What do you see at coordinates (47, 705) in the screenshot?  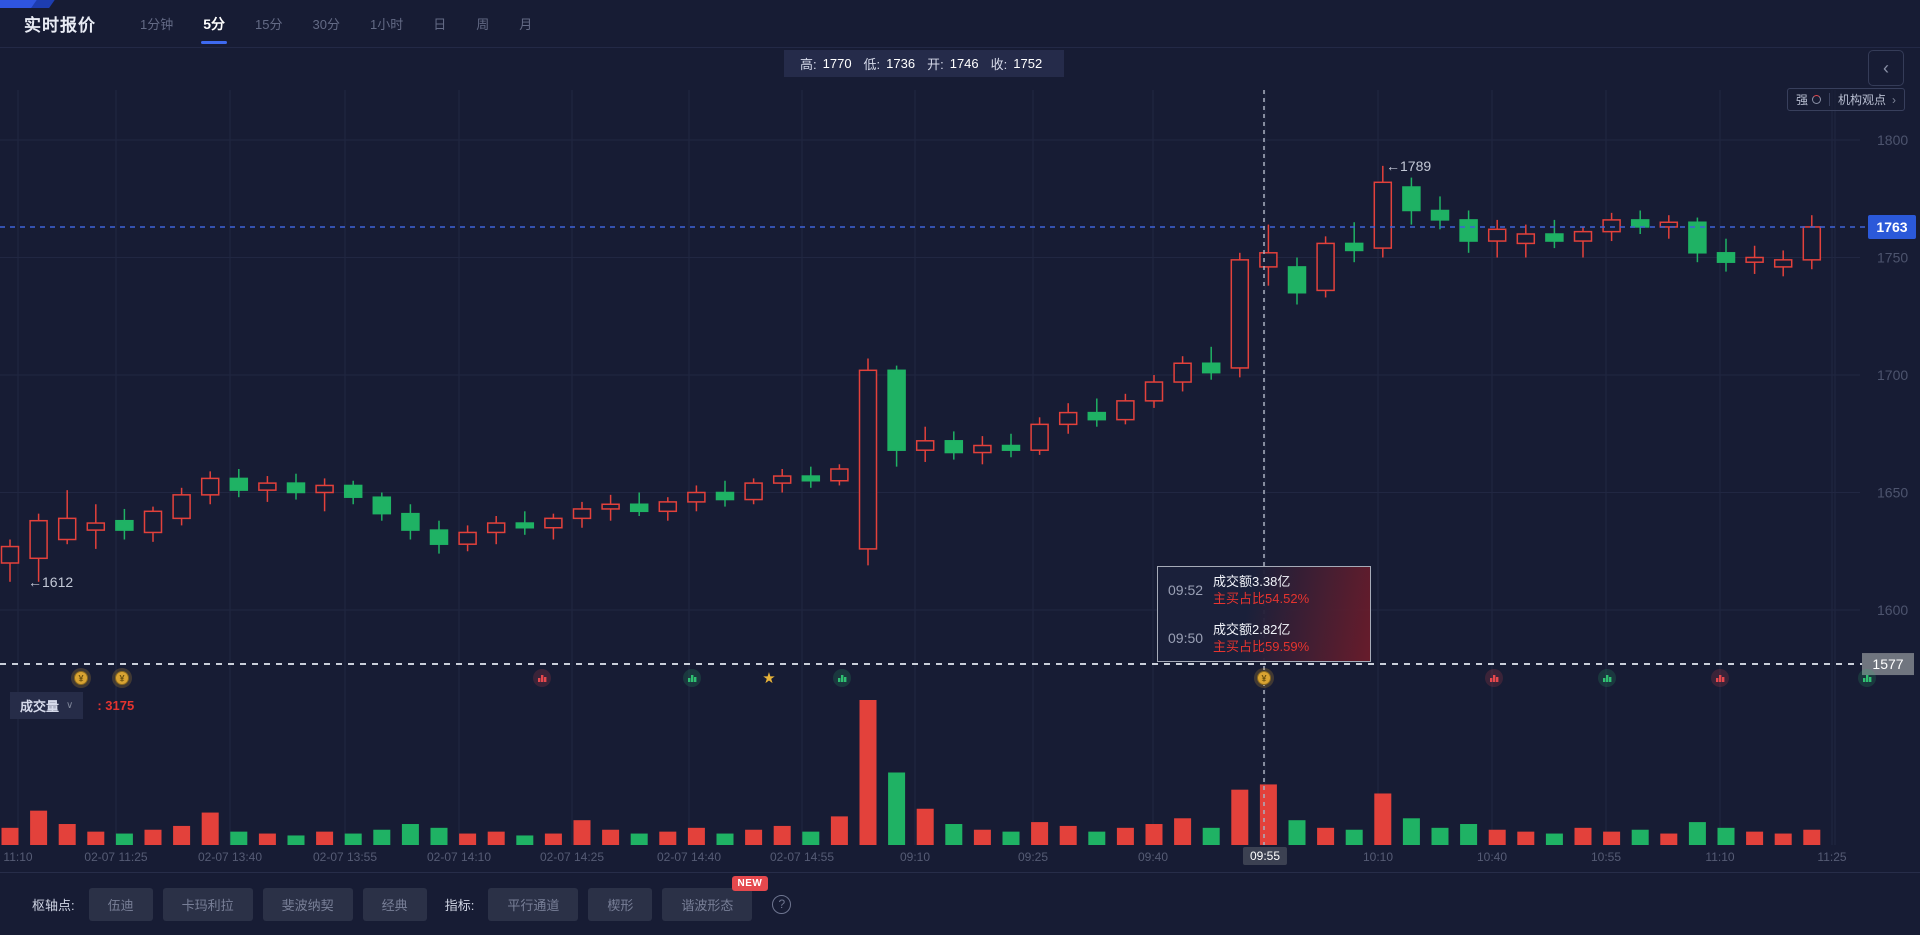 I see `volume-indicator-selector: 成交量 ∨` at bounding box center [47, 705].